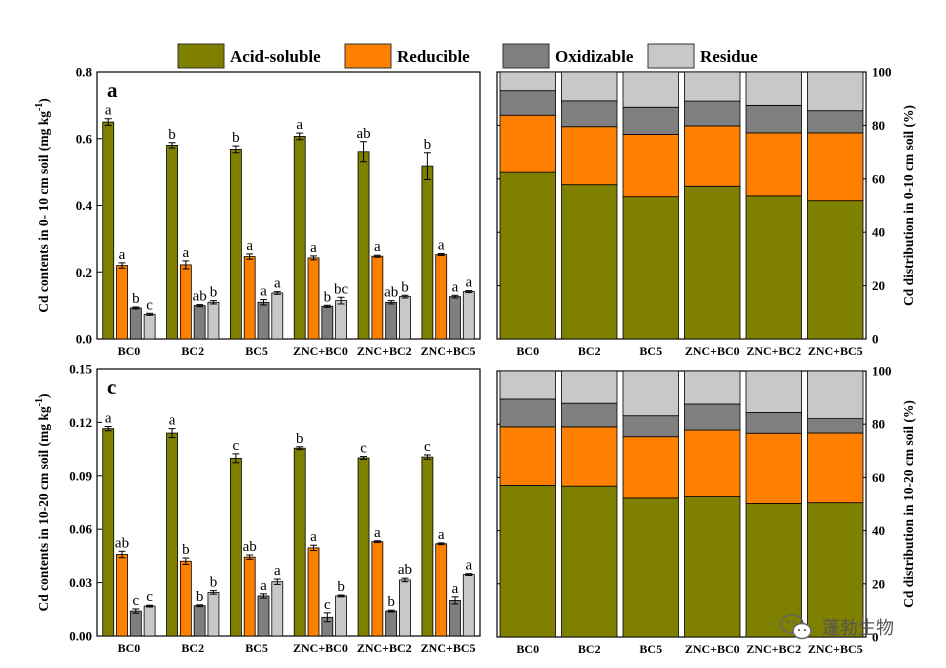 The height and width of the screenshot is (668, 946). Describe the element at coordinates (84, 272) in the screenshot. I see `y-tick-label: 0.2` at that location.